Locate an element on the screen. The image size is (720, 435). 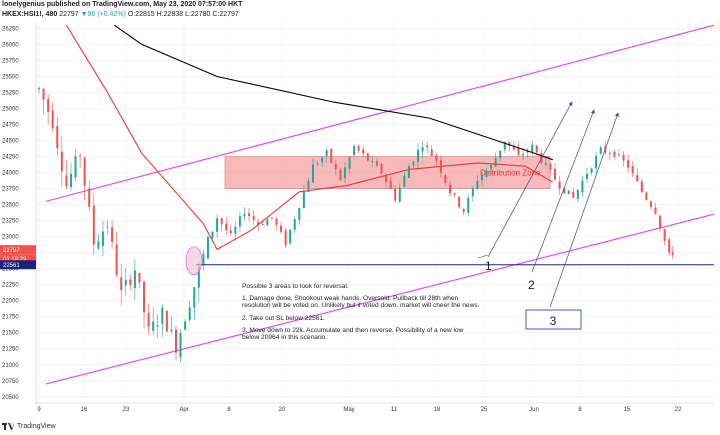
tradingview-logo-icon is located at coordinates (8, 426).